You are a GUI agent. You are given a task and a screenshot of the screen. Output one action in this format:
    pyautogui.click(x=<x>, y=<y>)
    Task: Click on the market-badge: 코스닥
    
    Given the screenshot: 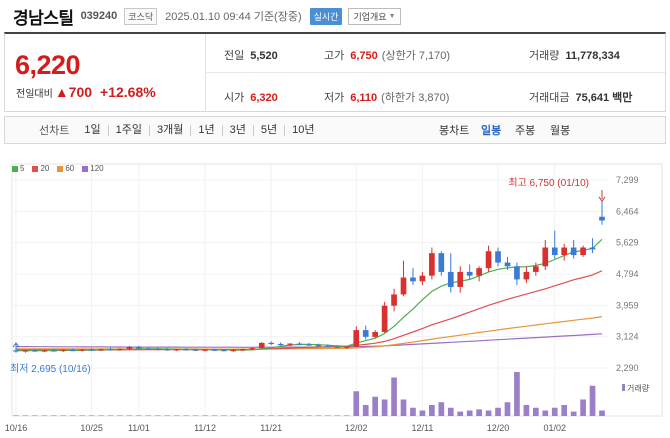 What is the action you would take?
    pyautogui.click(x=141, y=16)
    